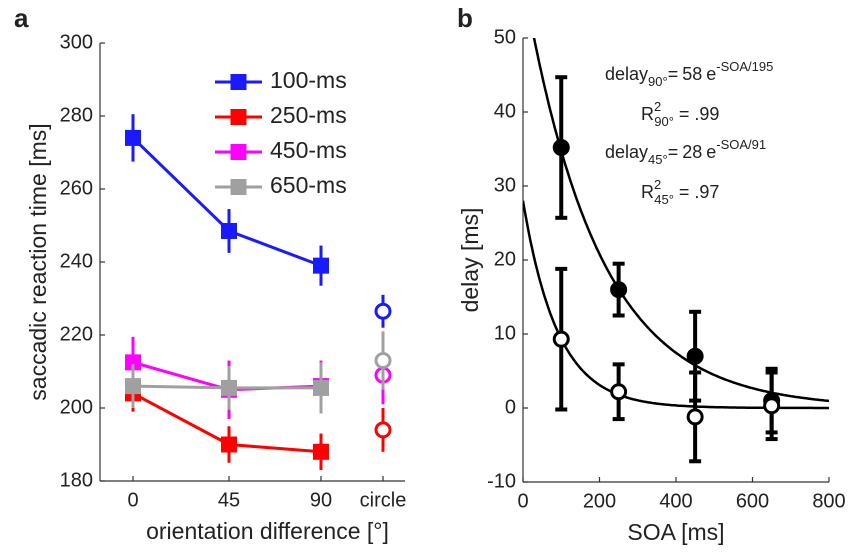 Image resolution: width=848 pixels, height=555 pixels. What do you see at coordinates (505, 37) in the screenshot?
I see `y-tick-label: 50` at bounding box center [505, 37].